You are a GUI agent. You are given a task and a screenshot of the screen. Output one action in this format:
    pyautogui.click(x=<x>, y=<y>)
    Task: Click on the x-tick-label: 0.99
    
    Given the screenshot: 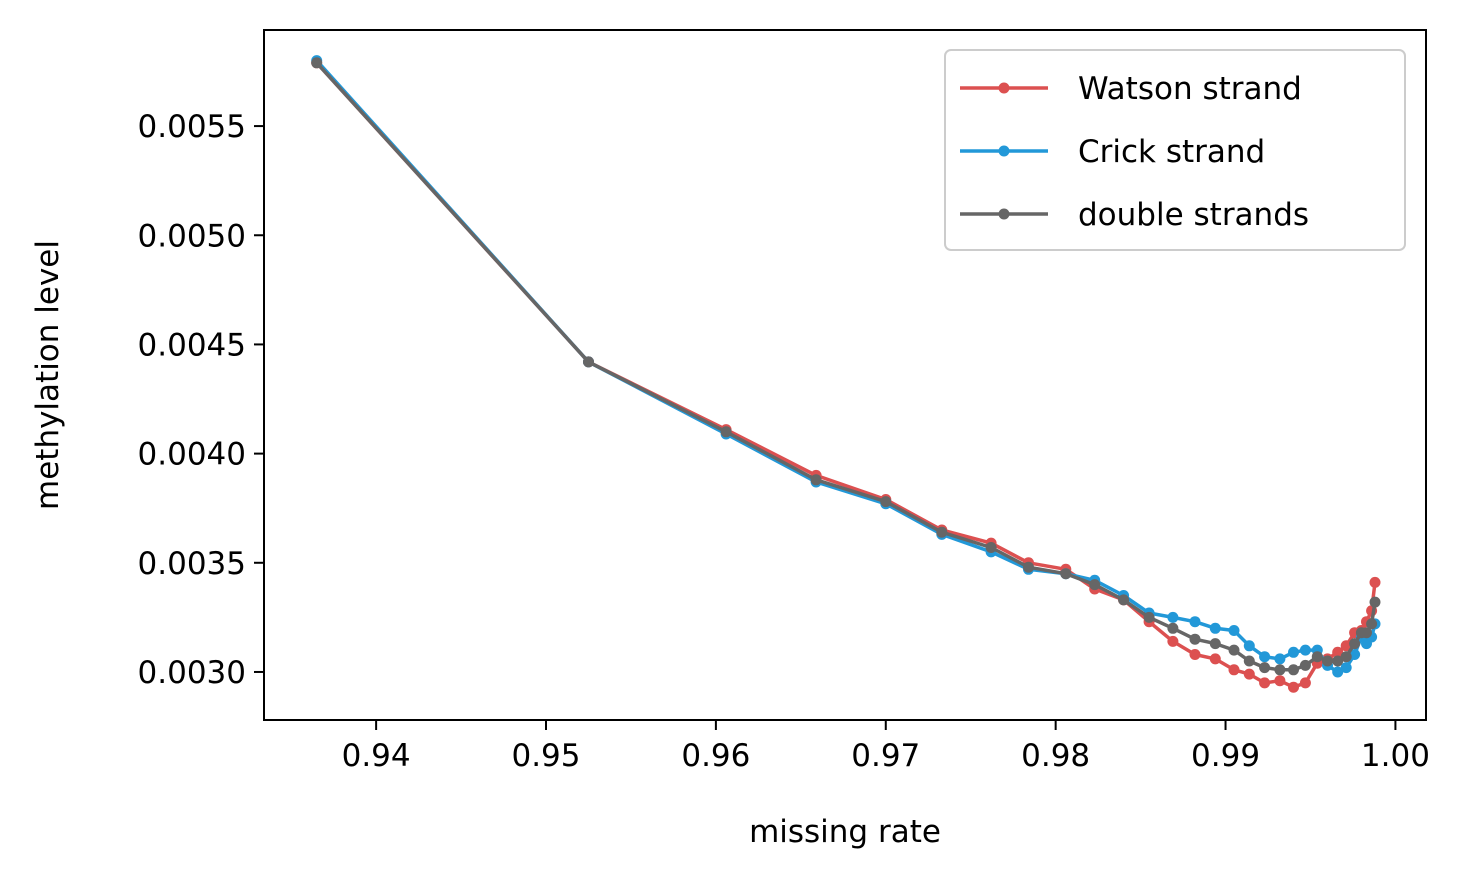 What is the action you would take?
    pyautogui.click(x=1225, y=756)
    